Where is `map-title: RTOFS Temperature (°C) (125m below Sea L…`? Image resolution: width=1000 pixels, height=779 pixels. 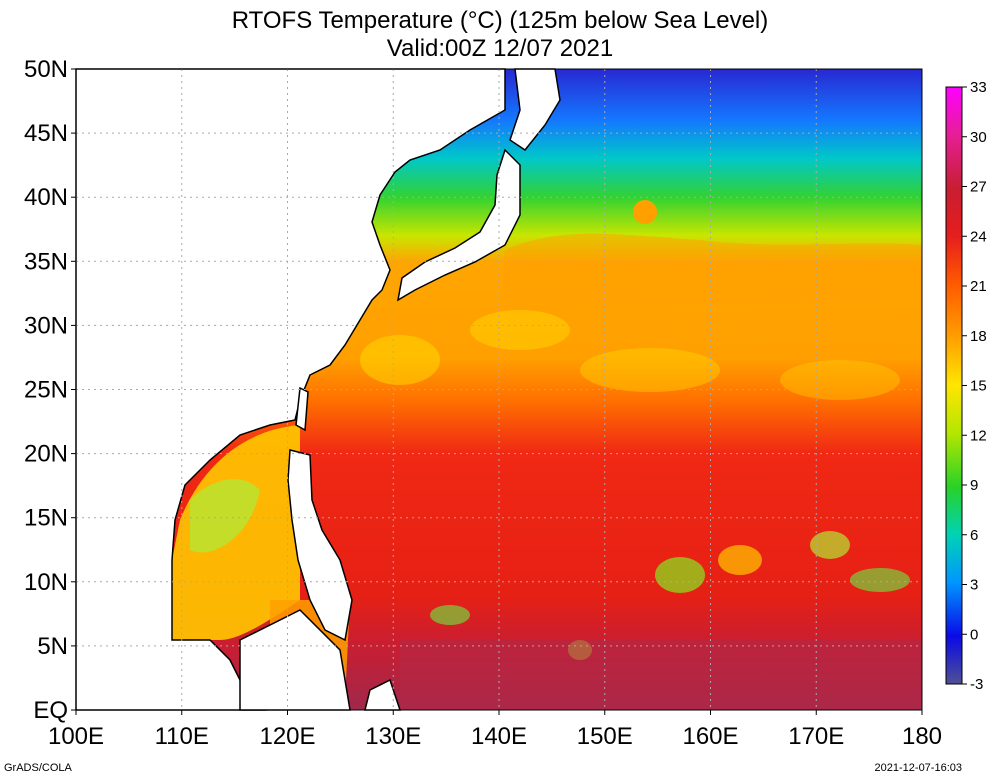 map-title: RTOFS Temperature (°C) (125m below Sea L… is located at coordinates (500, 20).